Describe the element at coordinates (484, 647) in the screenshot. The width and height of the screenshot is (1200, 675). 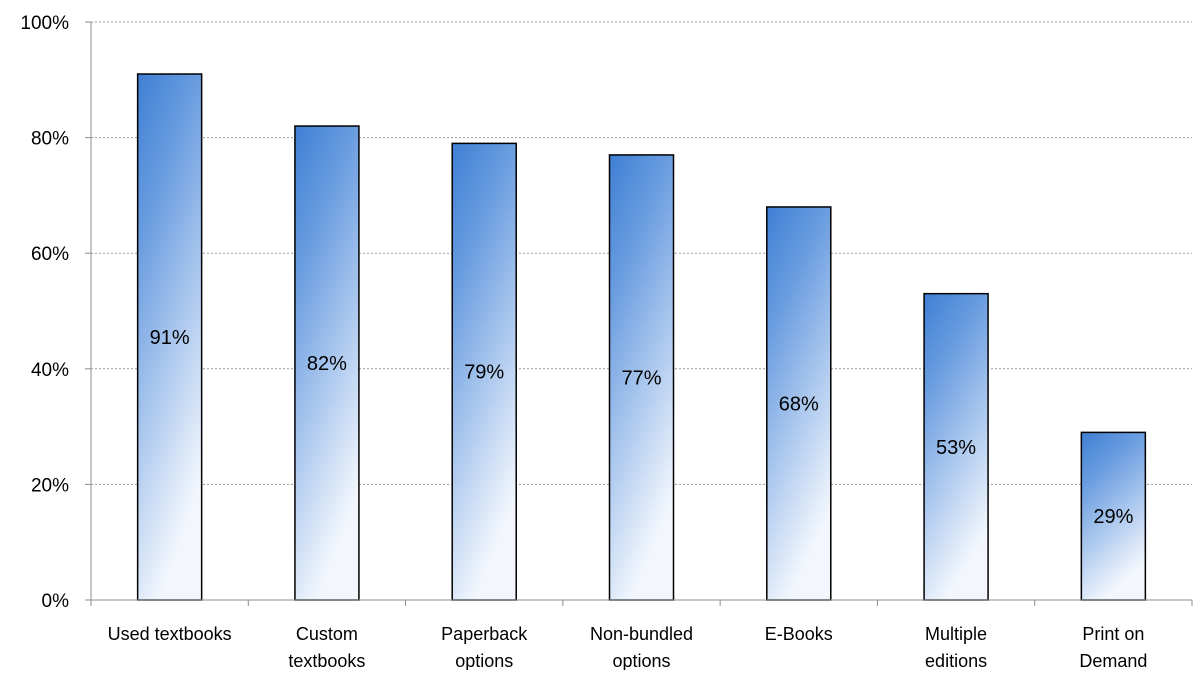
I see `x-category-label: Paperback options` at that location.